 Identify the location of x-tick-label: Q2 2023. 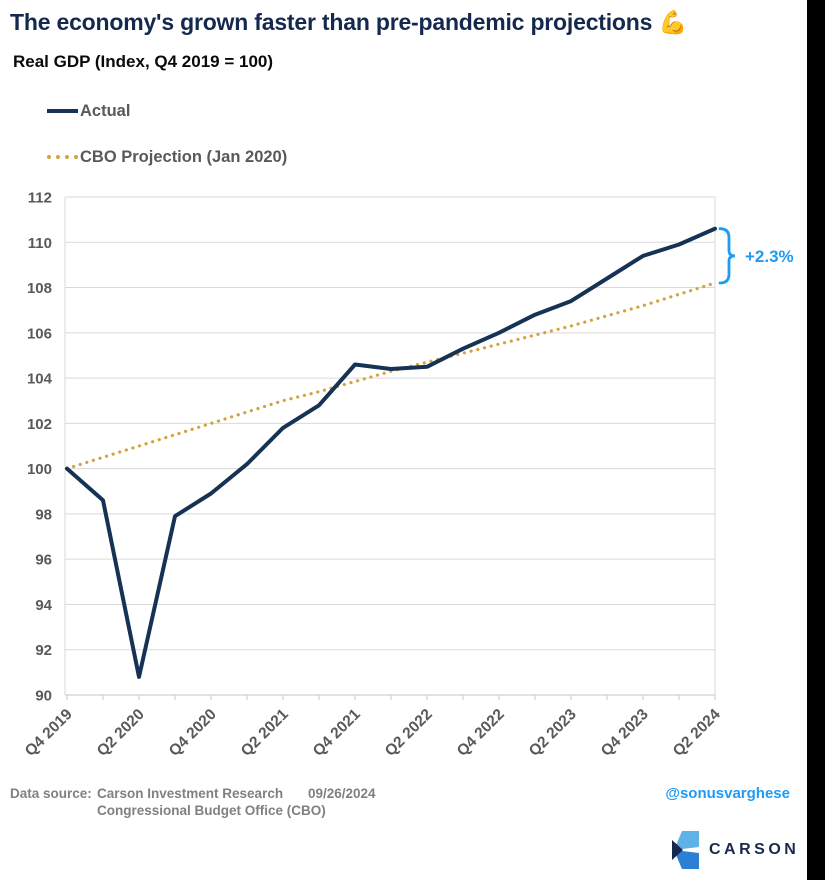
(553, 733).